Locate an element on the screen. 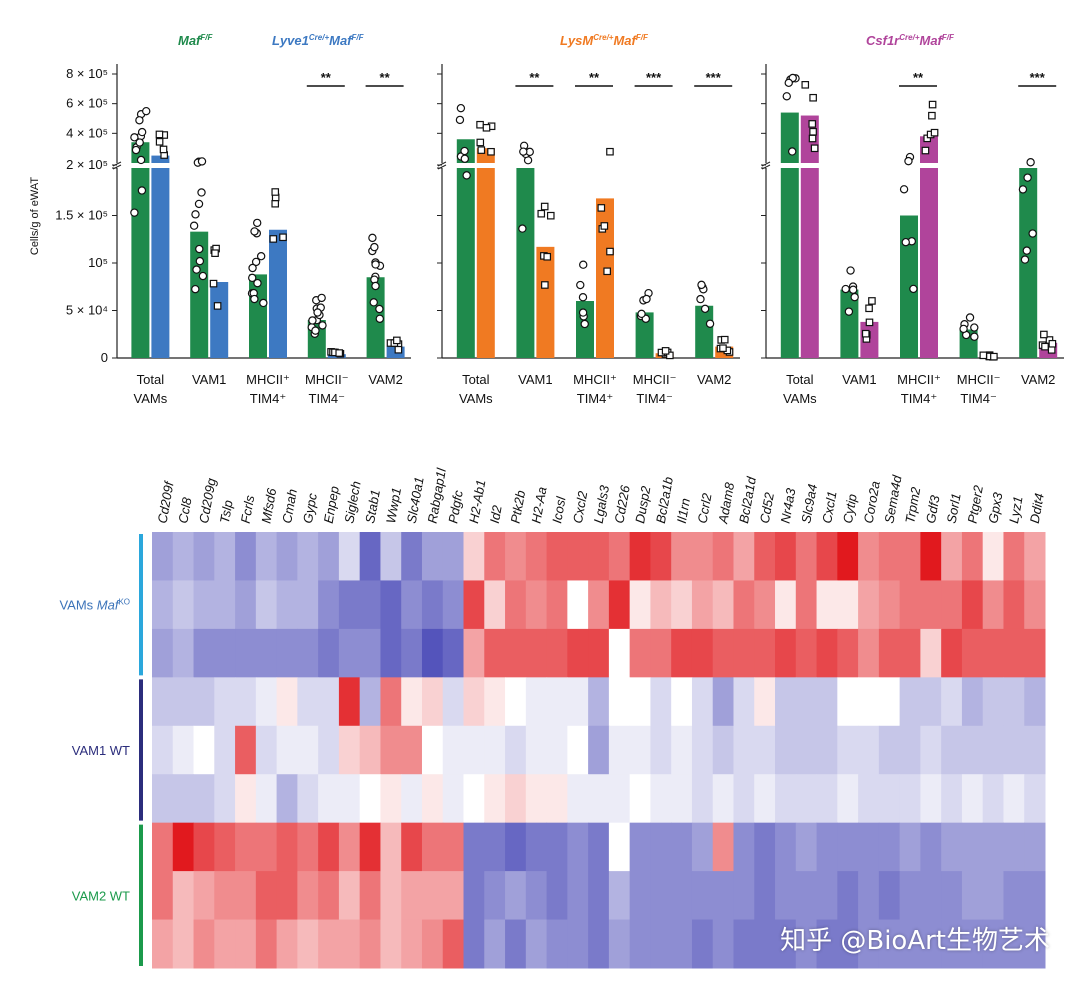 Image resolution: width=1080 pixels, height=983 pixels. legend-lysm: LysMCre/+MafF/F is located at coordinates (604, 40).